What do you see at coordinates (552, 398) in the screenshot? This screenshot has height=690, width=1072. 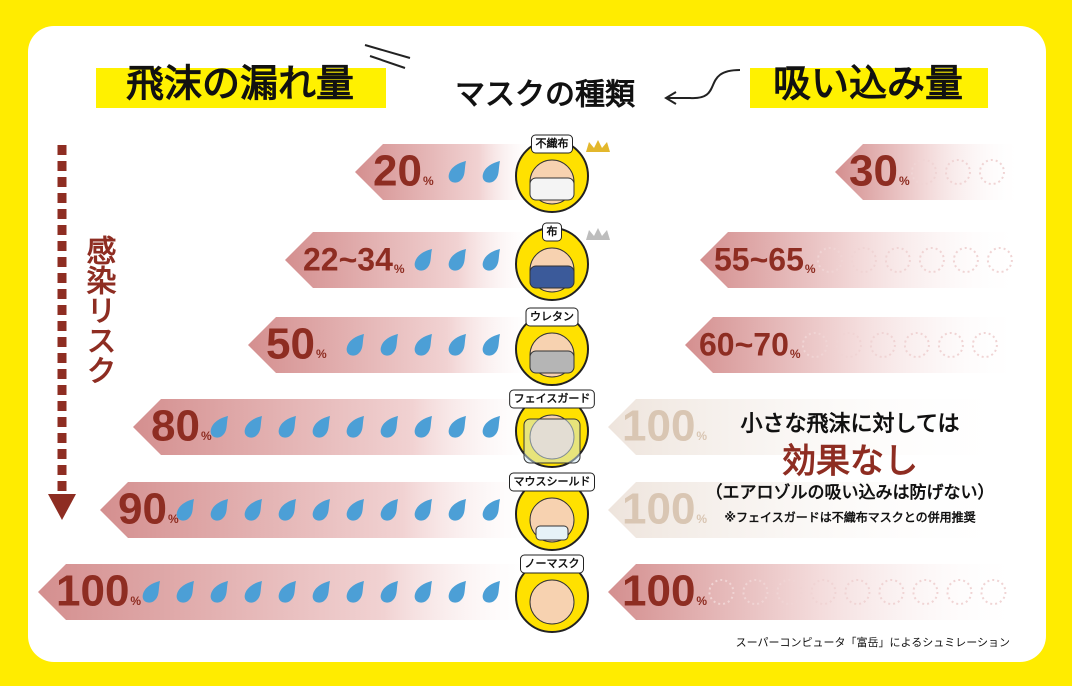 I see `mask-label: フェイスガード` at bounding box center [552, 398].